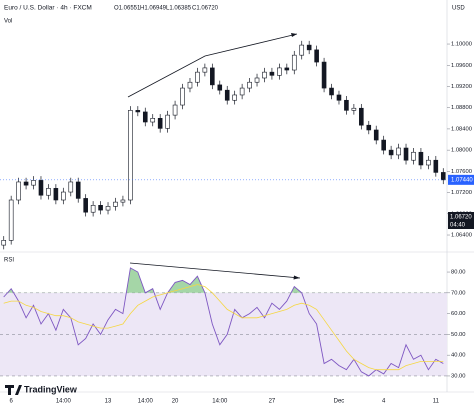  Describe the element at coordinates (384, 402) in the screenshot. I see `x-tick-label: 4` at that location.